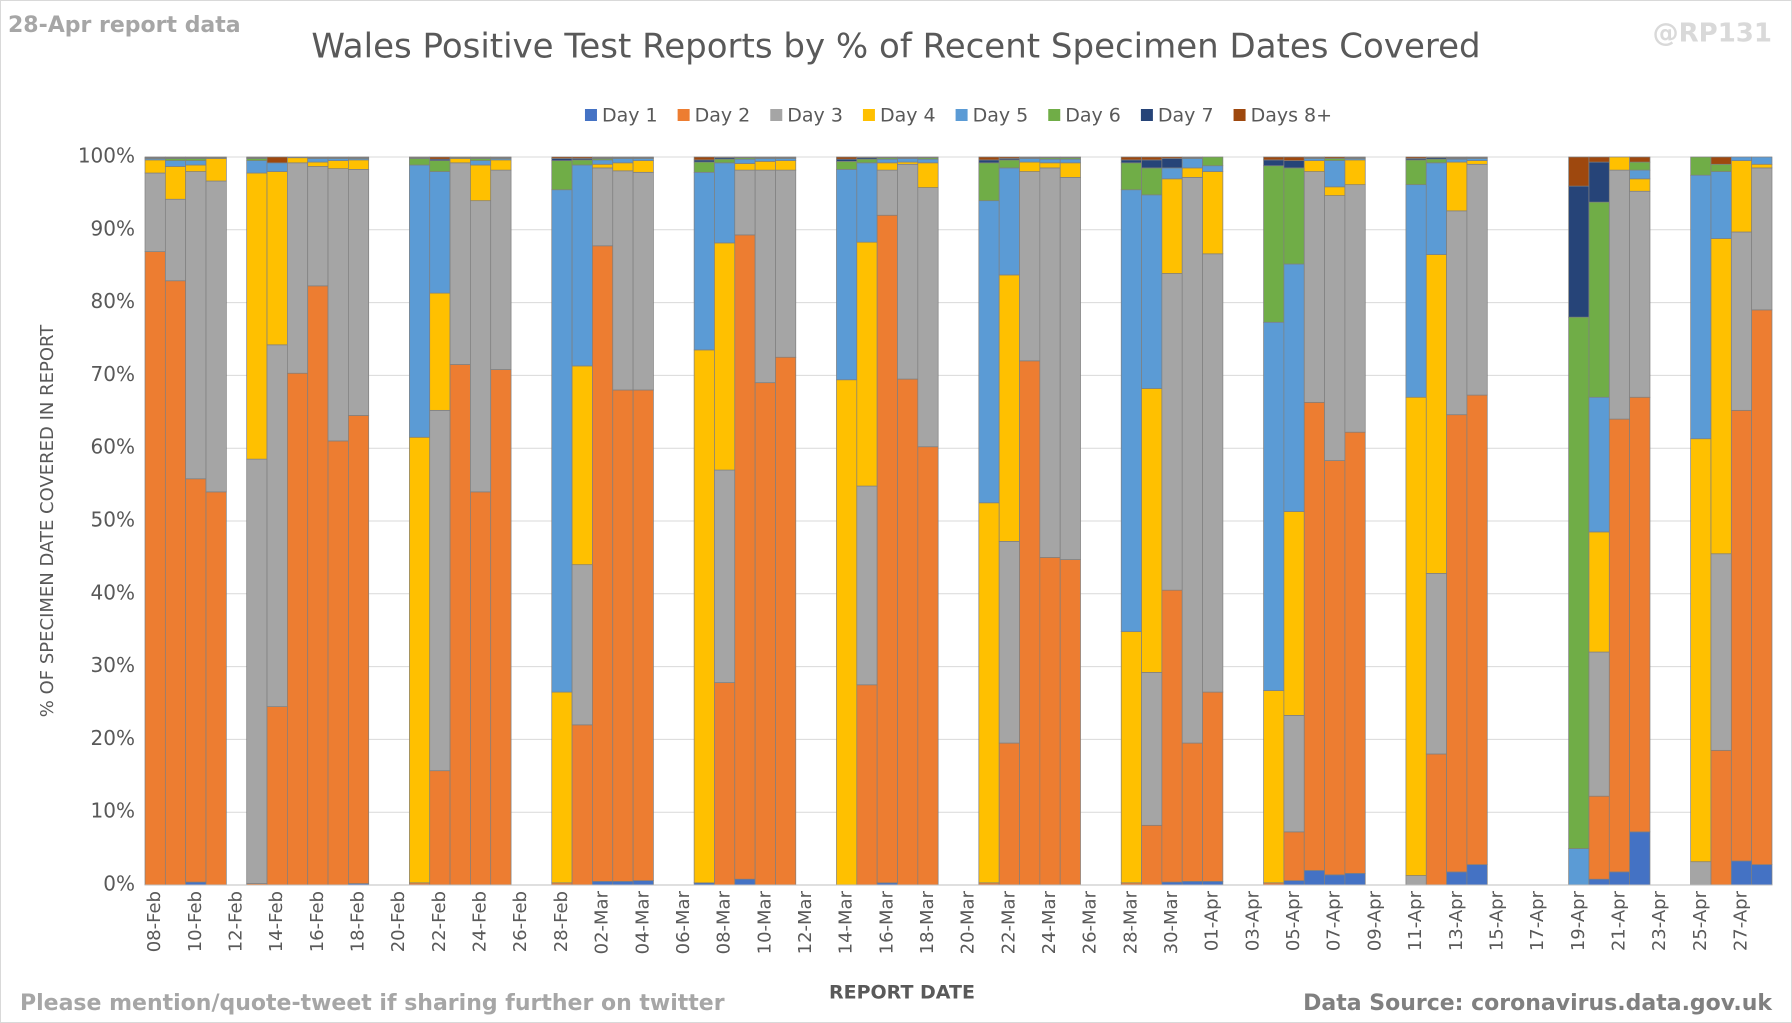 Image resolution: width=1792 pixels, height=1023 pixels. What do you see at coordinates (683, 115) in the screenshot?
I see `legend-swatch` at bounding box center [683, 115].